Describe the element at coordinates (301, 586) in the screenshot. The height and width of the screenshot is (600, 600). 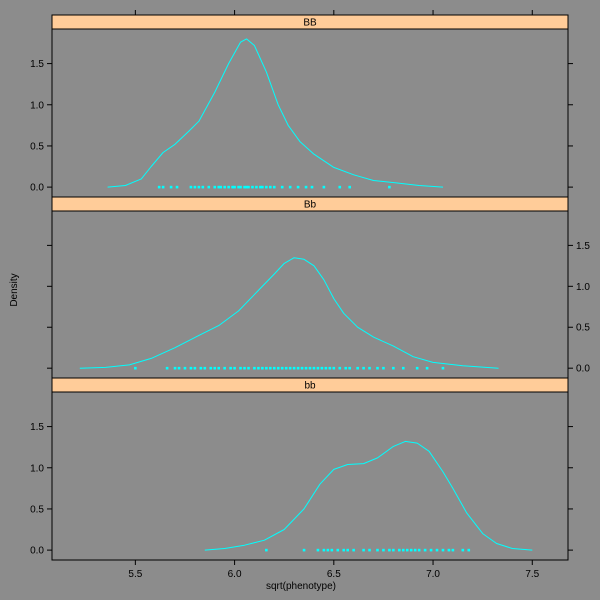
I see `x-axis-title: sqrt(phenotype)` at that location.